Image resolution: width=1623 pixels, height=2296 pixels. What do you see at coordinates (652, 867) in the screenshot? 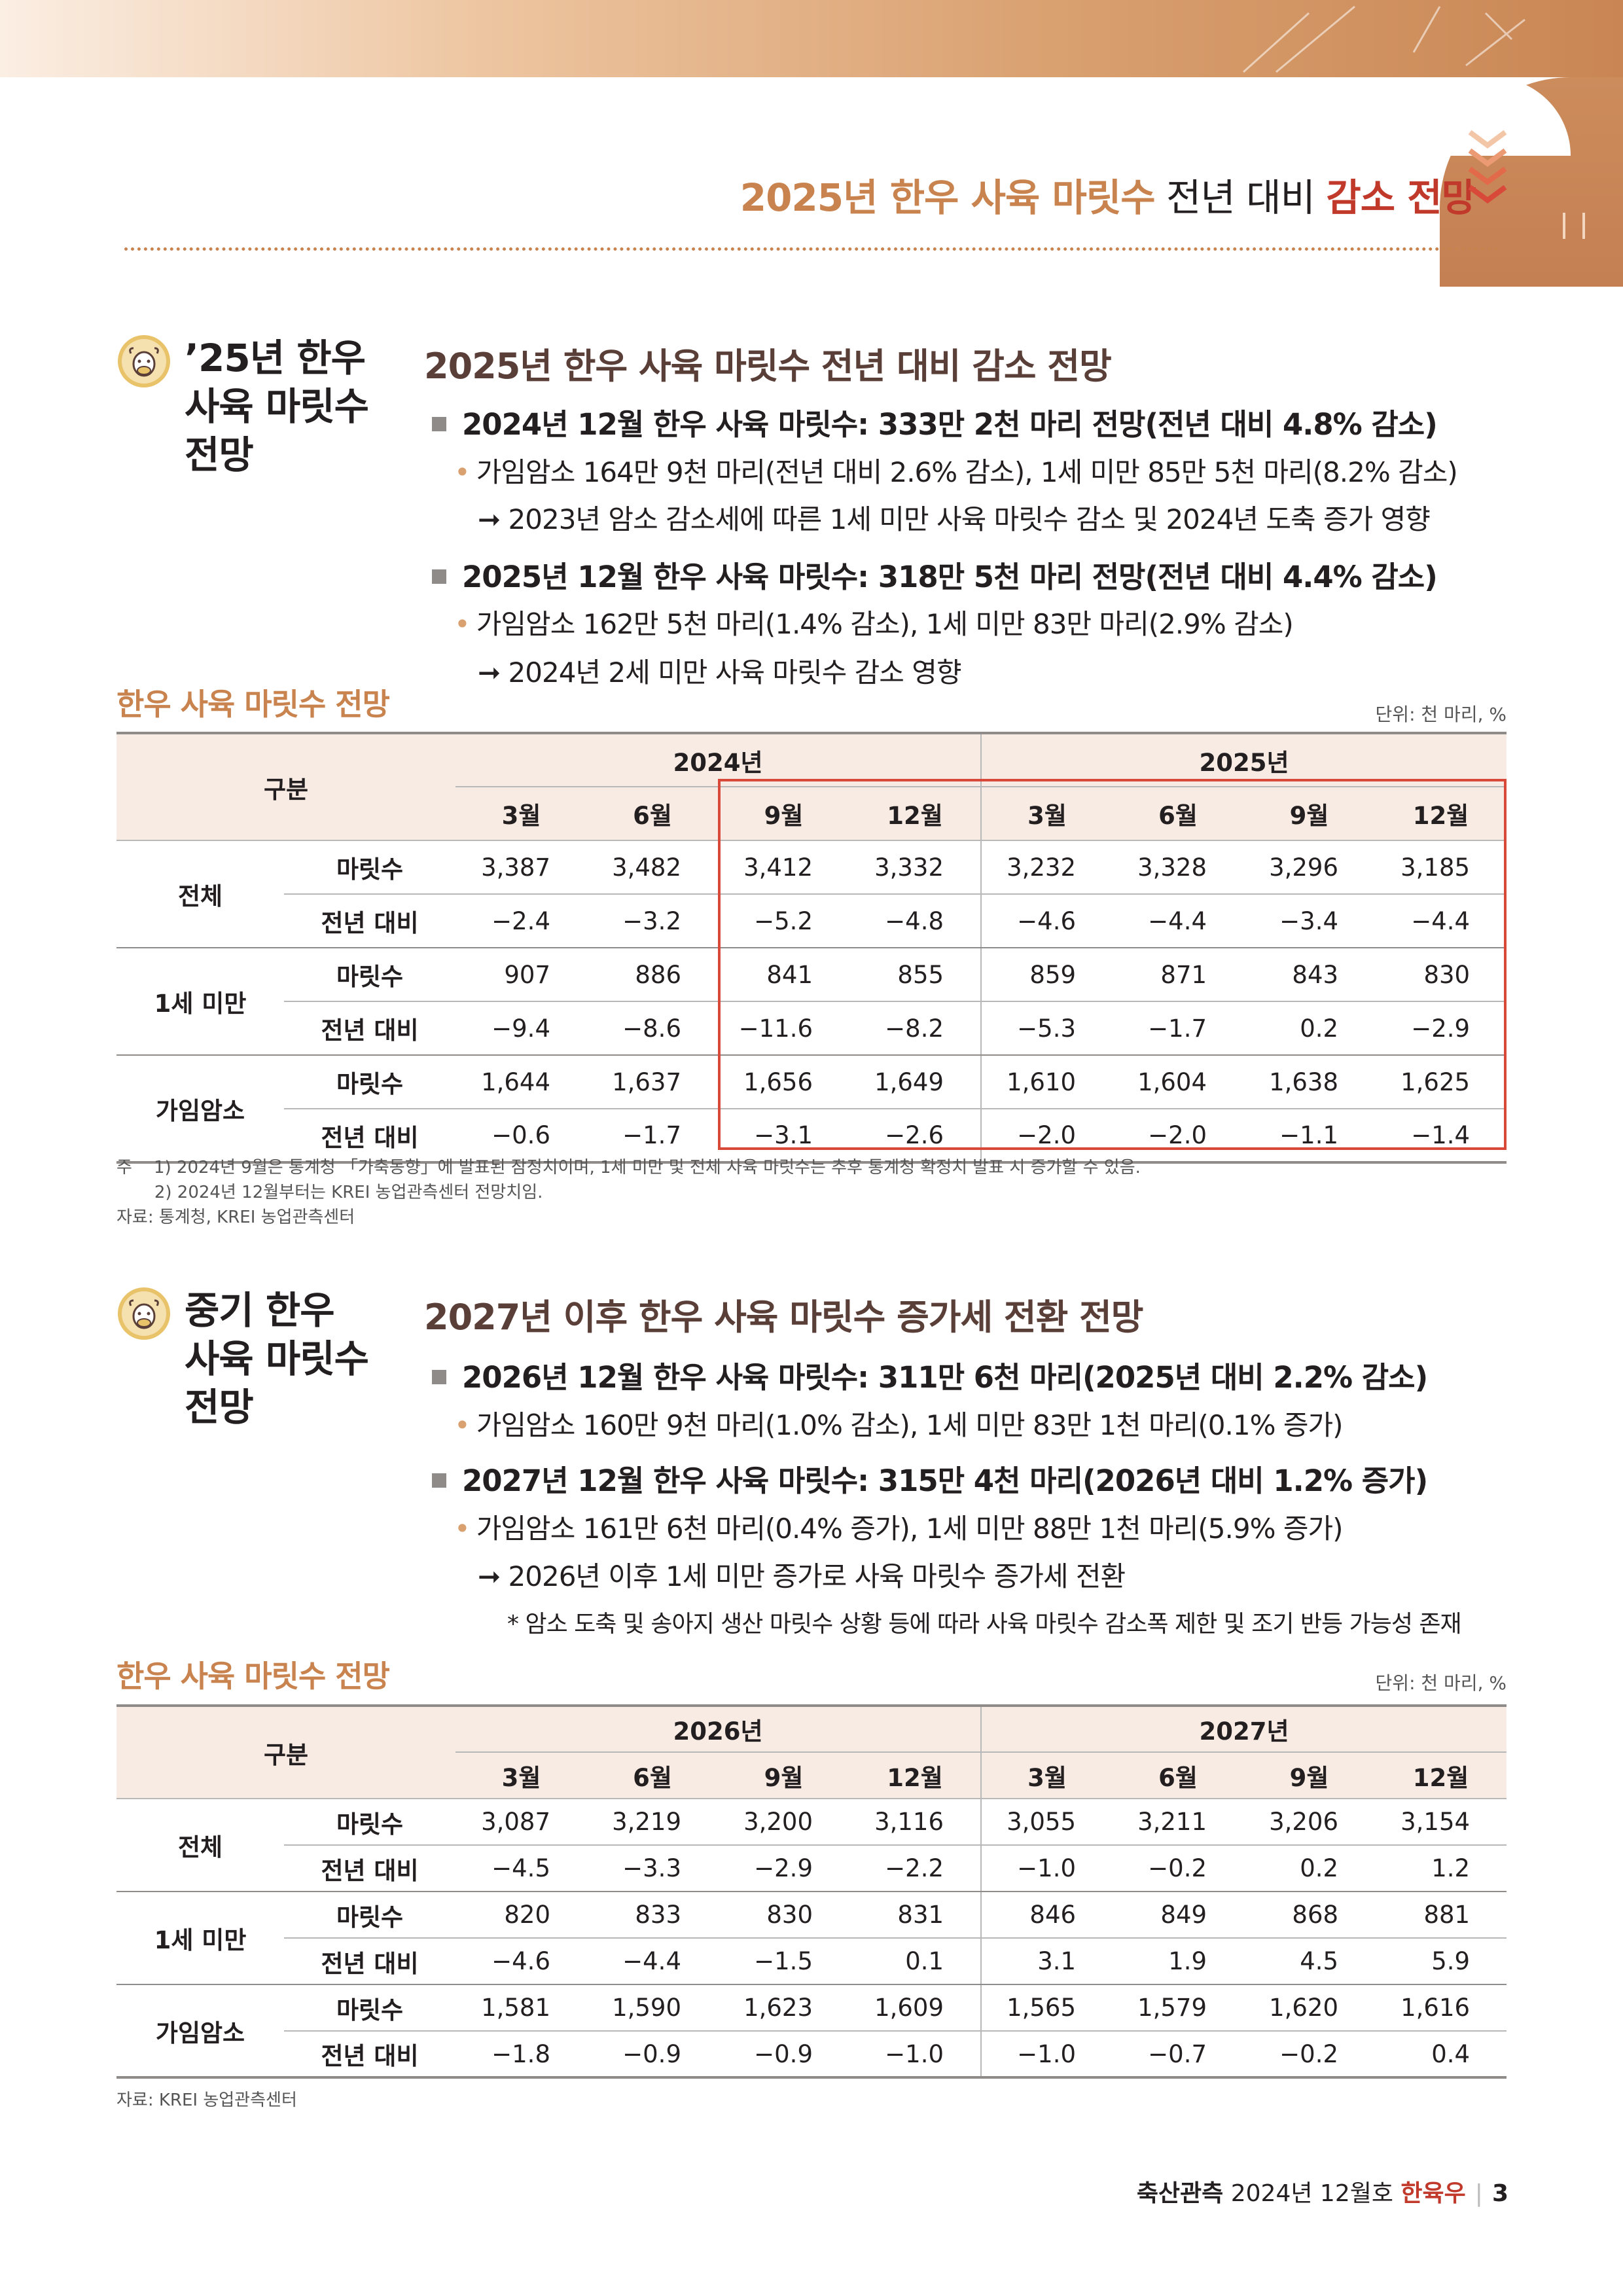
I see `table1-cell: 3,482` at bounding box center [652, 867].